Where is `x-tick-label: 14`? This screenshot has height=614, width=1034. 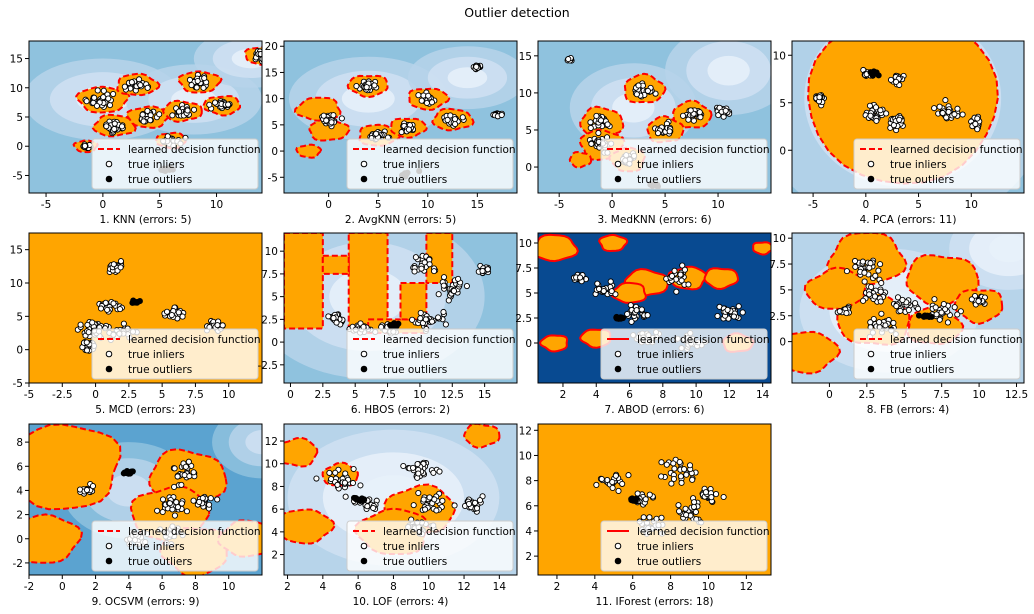 x-tick-label: 14 is located at coordinates (500, 587).